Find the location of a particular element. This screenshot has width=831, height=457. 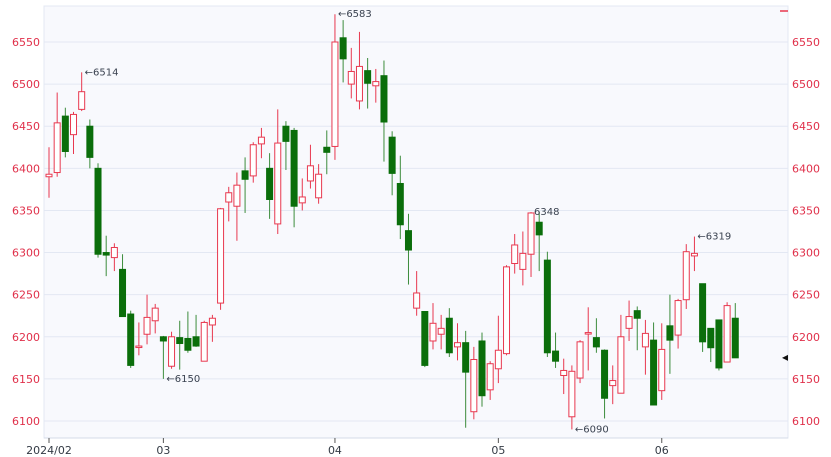

price-annotation: ←6090 is located at coordinates (592, 429).